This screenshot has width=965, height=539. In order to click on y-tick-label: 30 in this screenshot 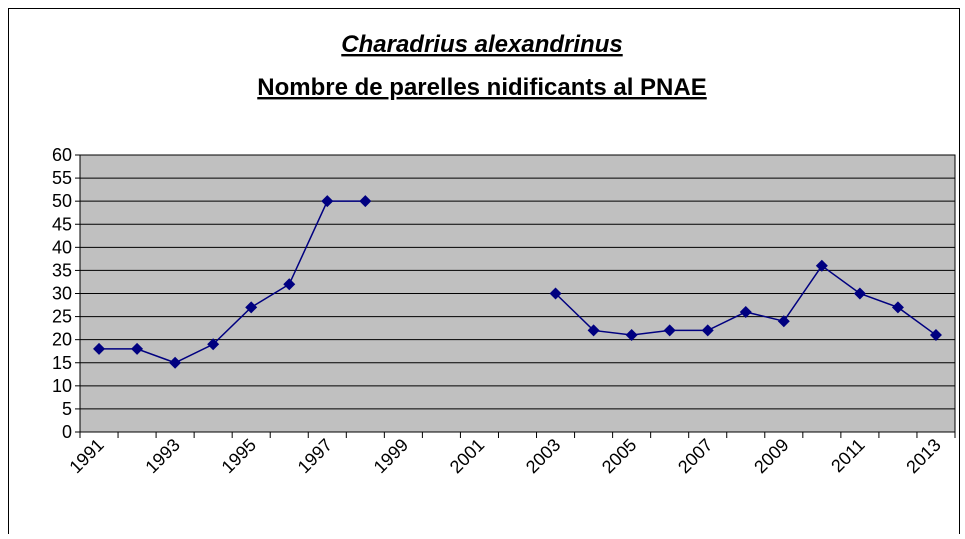, I will do `click(62, 294)`.